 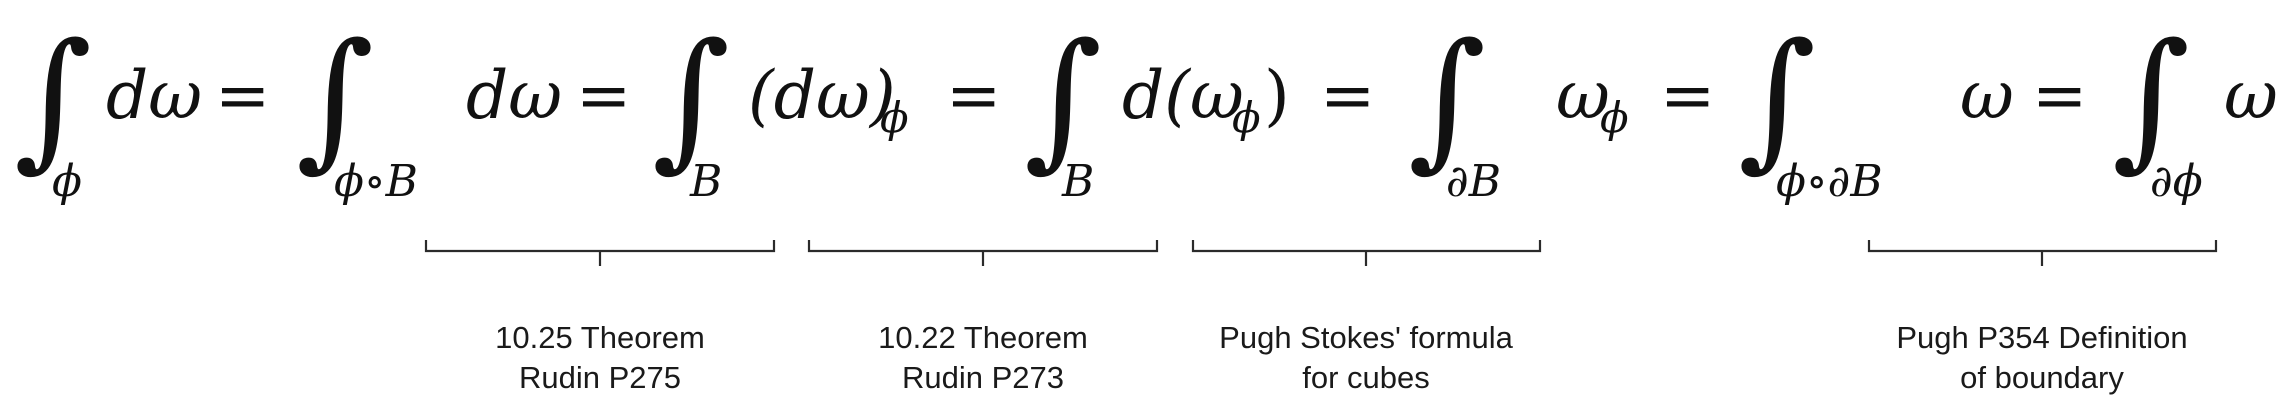 What do you see at coordinates (1366, 337) in the screenshot?
I see `annotation-line-1: Pugh Stokes' formula` at bounding box center [1366, 337].